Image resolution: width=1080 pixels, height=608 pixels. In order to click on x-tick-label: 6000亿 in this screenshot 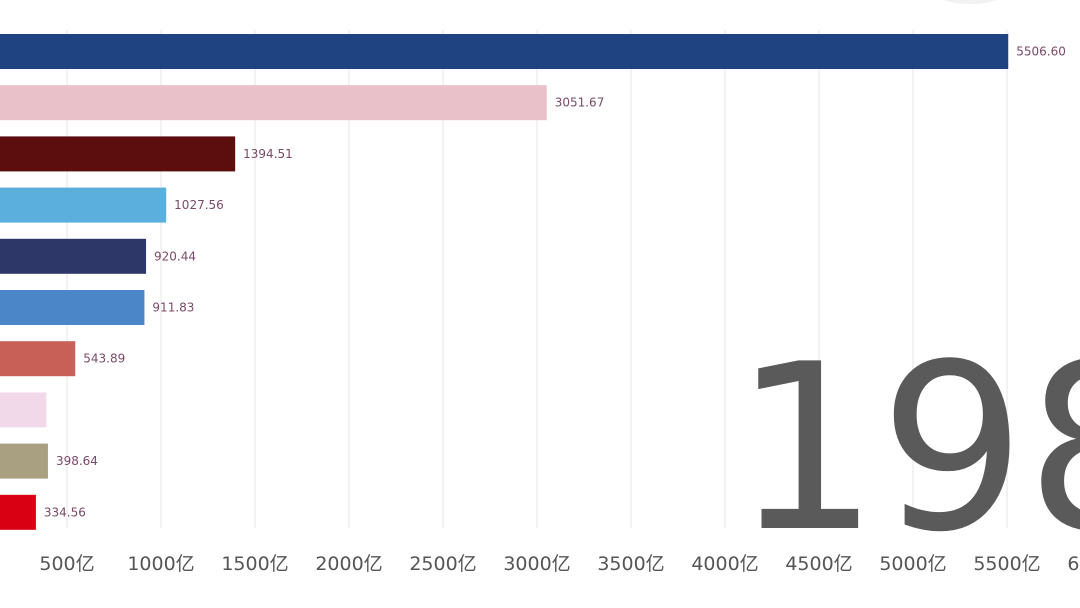, I will do `click(1073, 564)`.